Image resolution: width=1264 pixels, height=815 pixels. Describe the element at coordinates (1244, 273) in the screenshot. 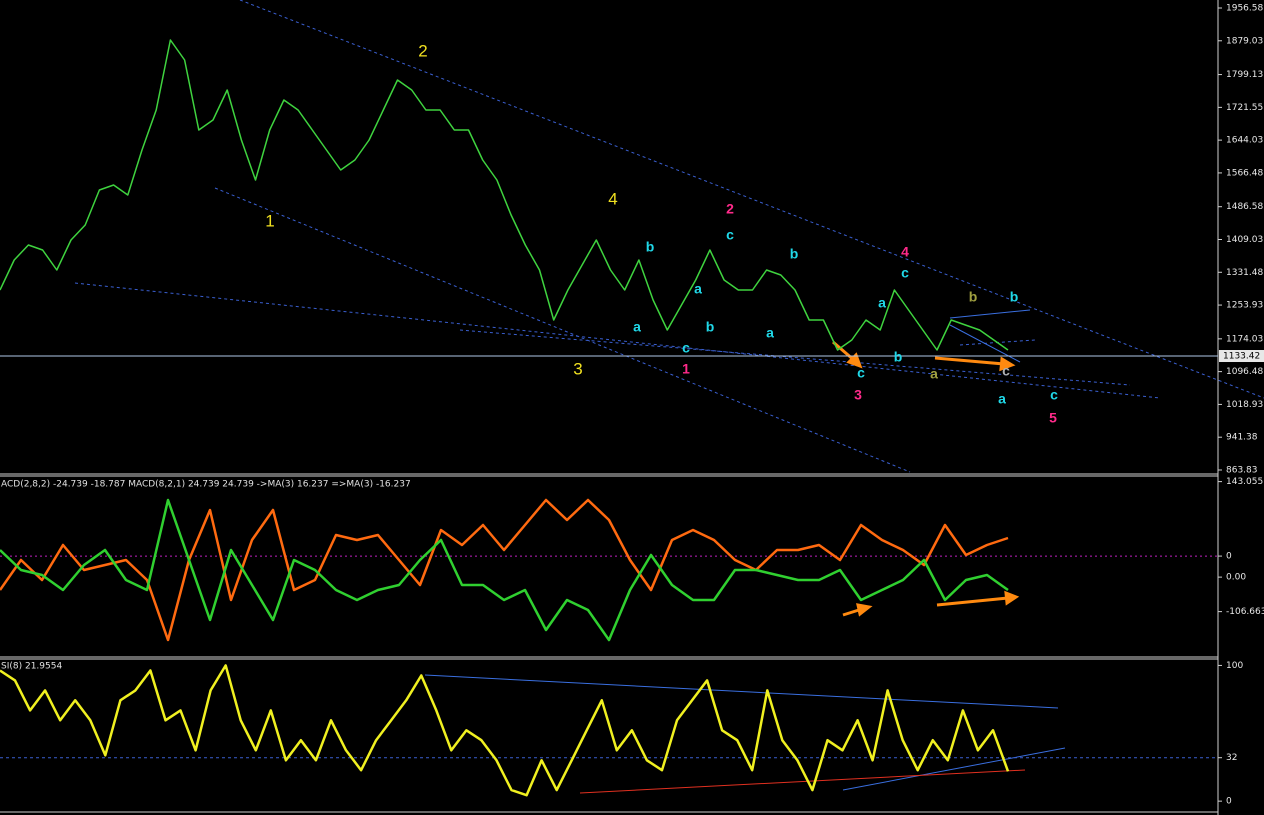

I see `y-tick-label: 1331.48` at that location.